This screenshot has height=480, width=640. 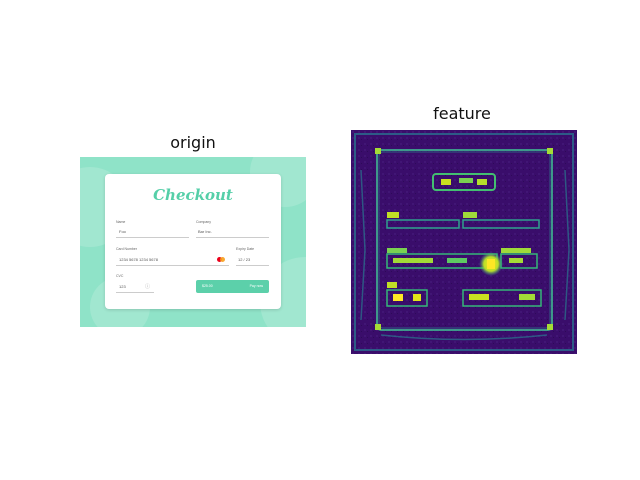 I want to click on pay-amount: $25.00, so click(x=207, y=286).